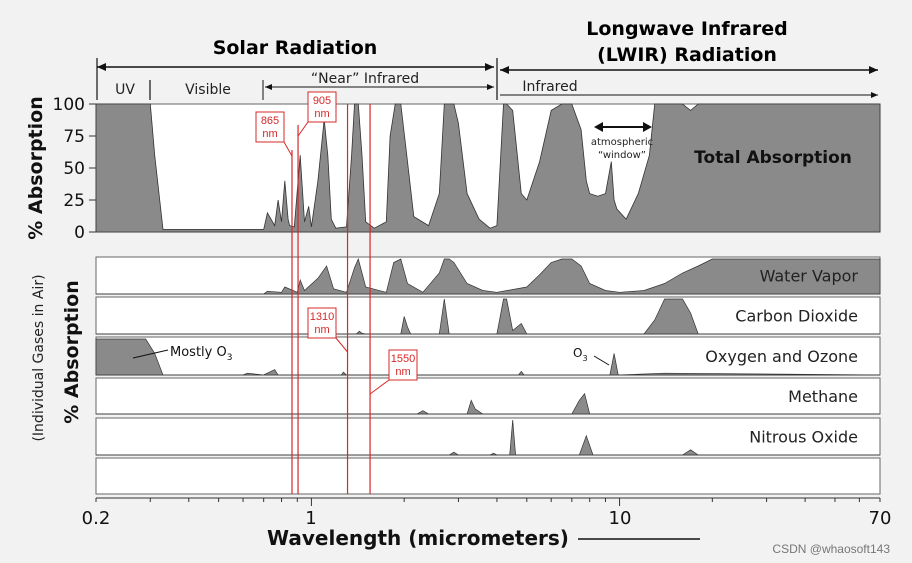 This screenshot has height=563, width=912. What do you see at coordinates (39, 357) in the screenshot?
I see `bottom-y-axis-sublabel: (Individual Gases in Air)` at bounding box center [39, 357].